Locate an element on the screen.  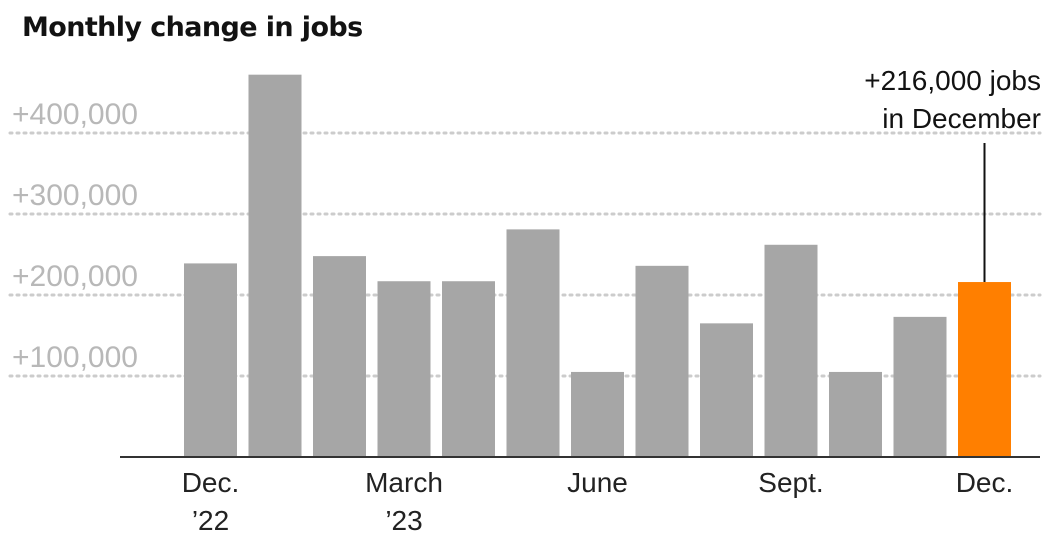
bar-highlight is located at coordinates (984, 369).